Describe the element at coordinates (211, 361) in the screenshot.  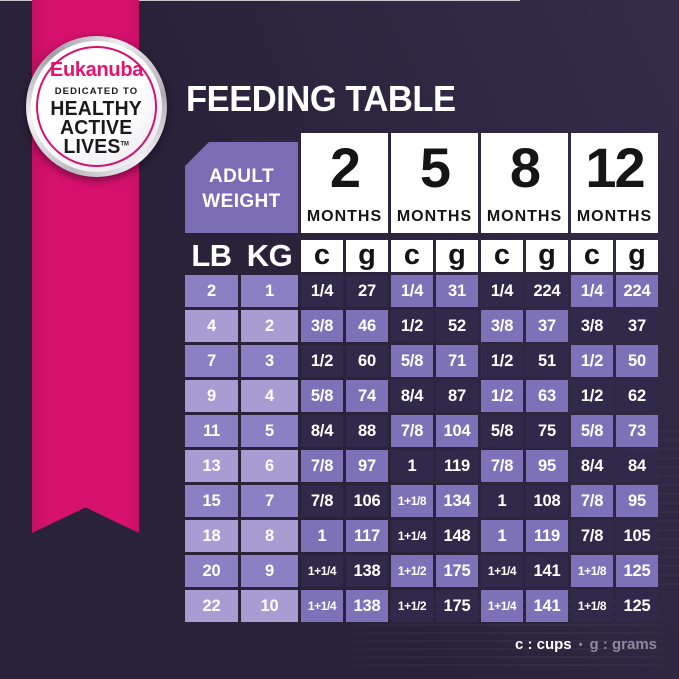
I see `cell-lb: 7` at that location.